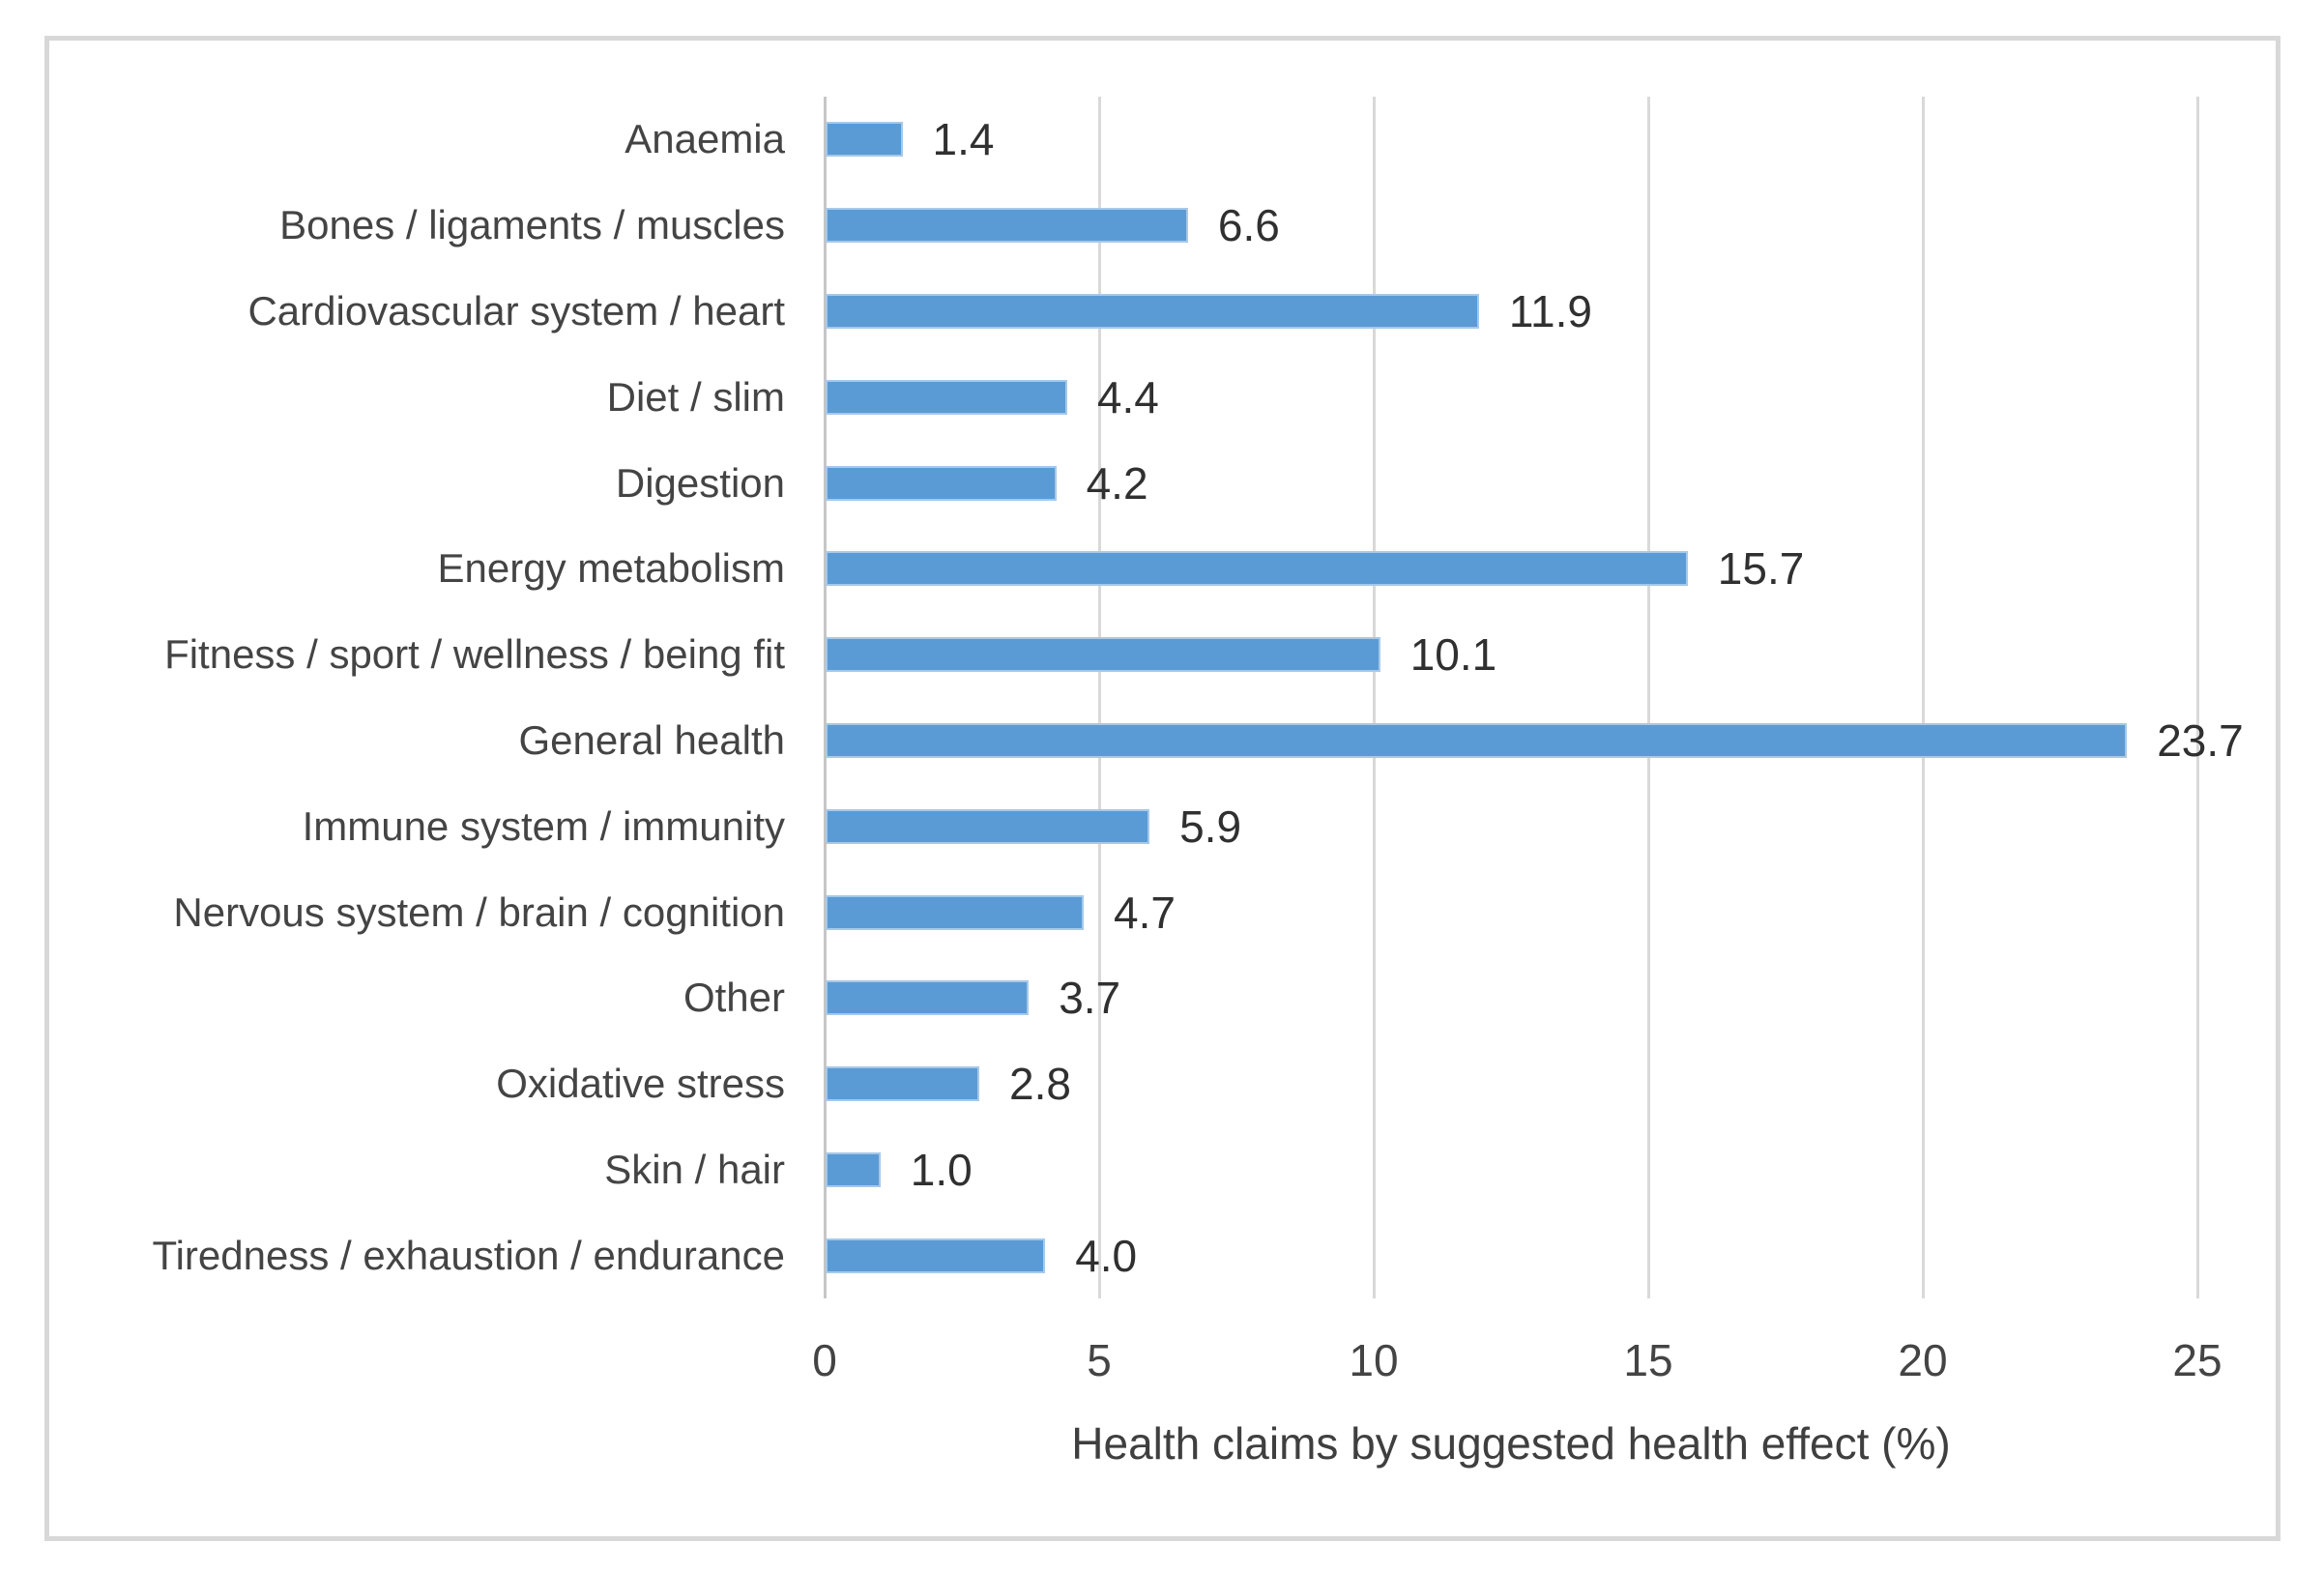  I want to click on category-label: Oxidative stress, so click(640, 1083).